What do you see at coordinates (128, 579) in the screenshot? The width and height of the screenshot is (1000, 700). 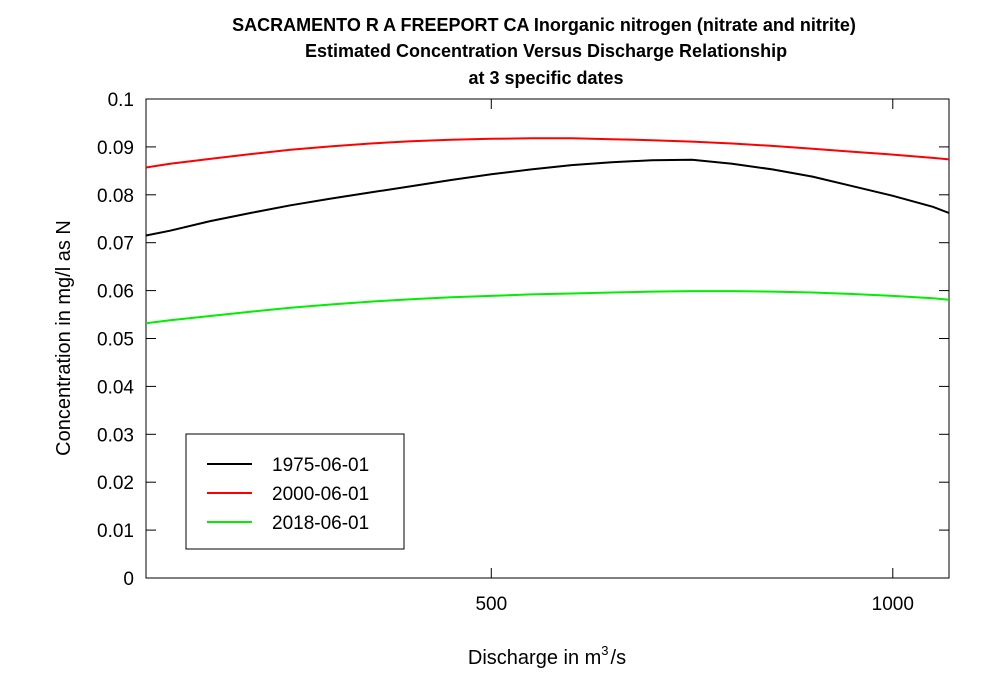 I see `y-tick-label: 0` at bounding box center [128, 579].